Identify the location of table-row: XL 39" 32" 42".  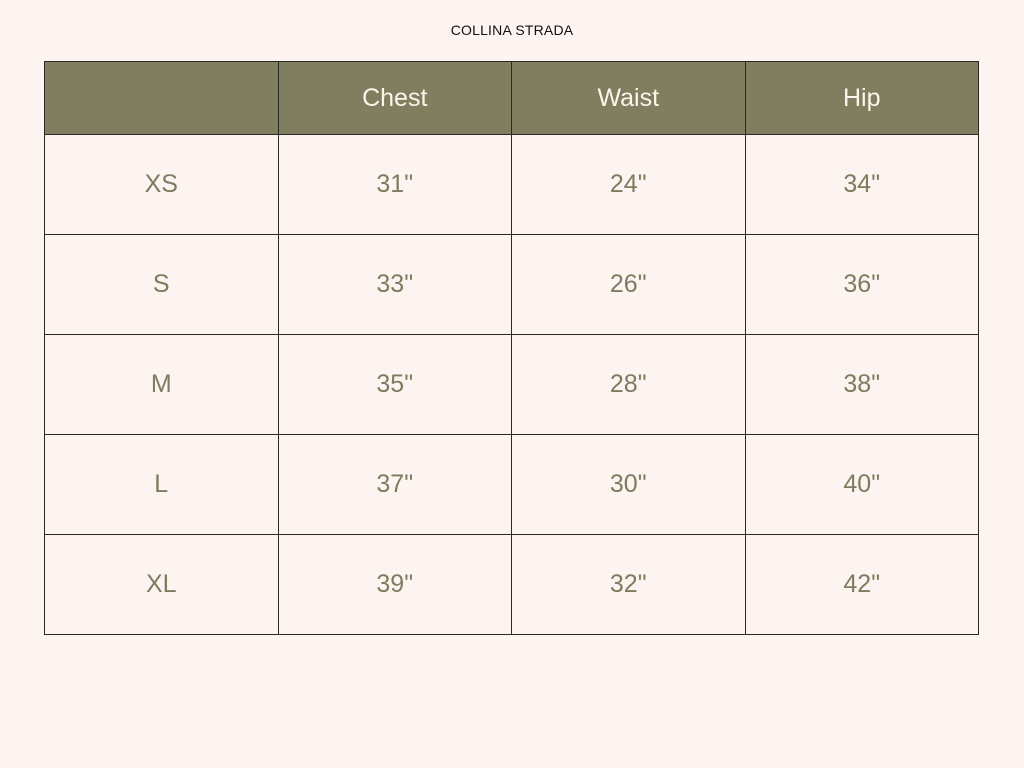
(511, 584).